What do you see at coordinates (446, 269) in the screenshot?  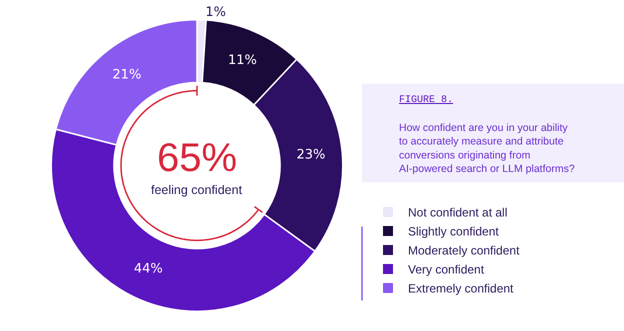 I see `legend-label: Very confident` at bounding box center [446, 269].